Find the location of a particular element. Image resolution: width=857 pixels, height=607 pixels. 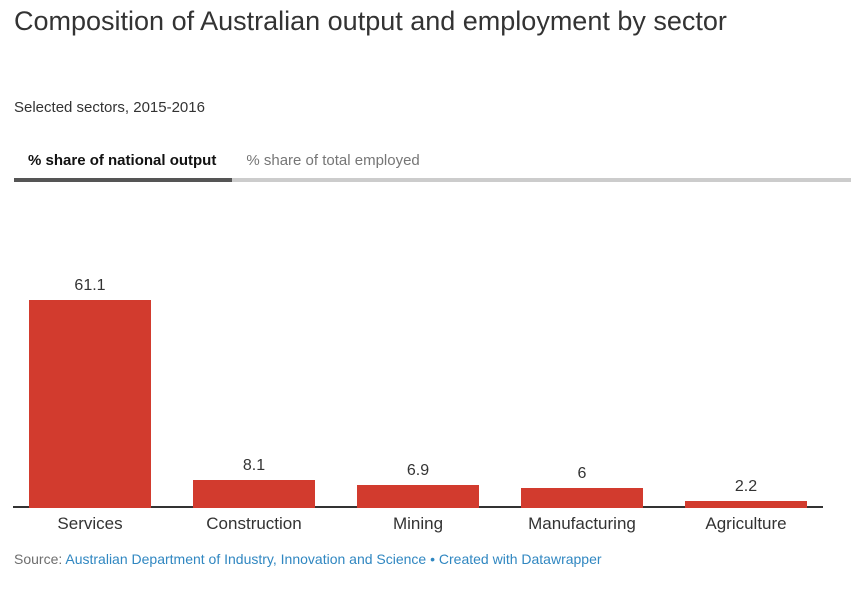

tab-share-of-total-employed: % share of total employed is located at coordinates (333, 160).